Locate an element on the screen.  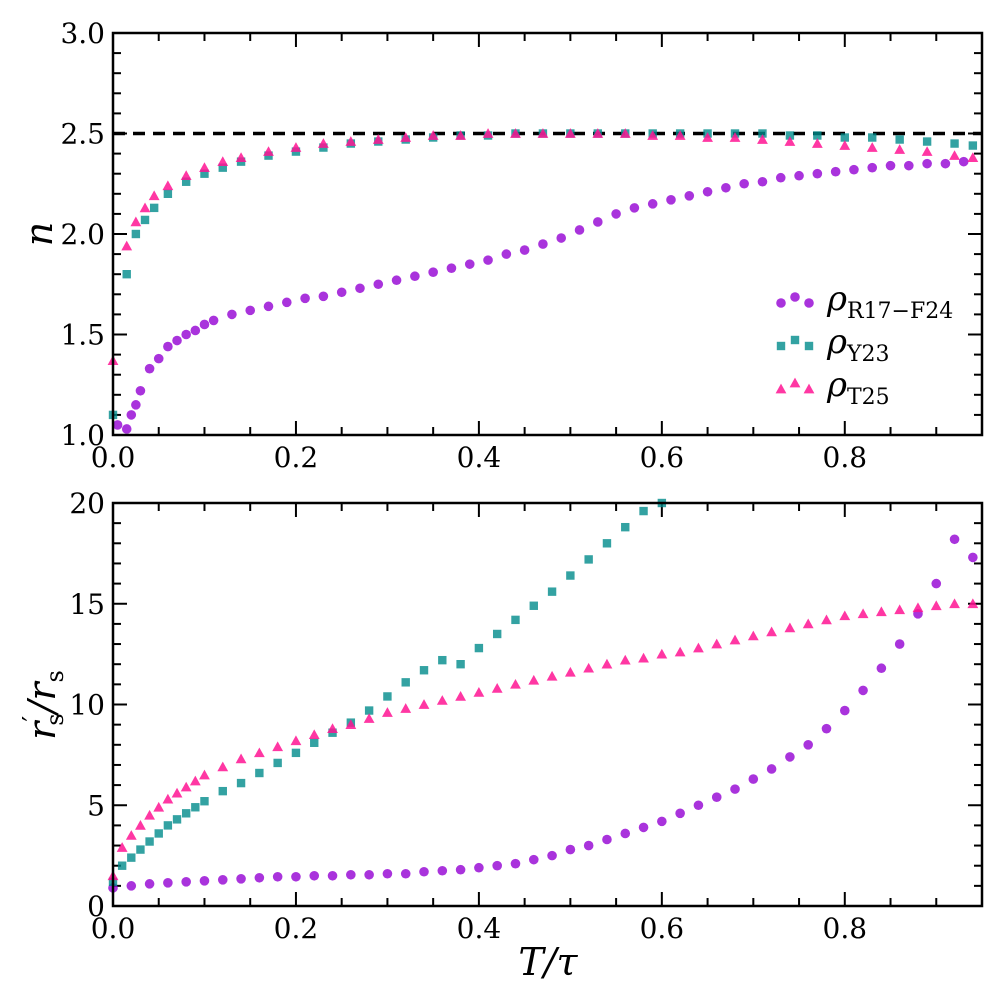
x-tick-label: 0.0 is located at coordinates (113, 457).